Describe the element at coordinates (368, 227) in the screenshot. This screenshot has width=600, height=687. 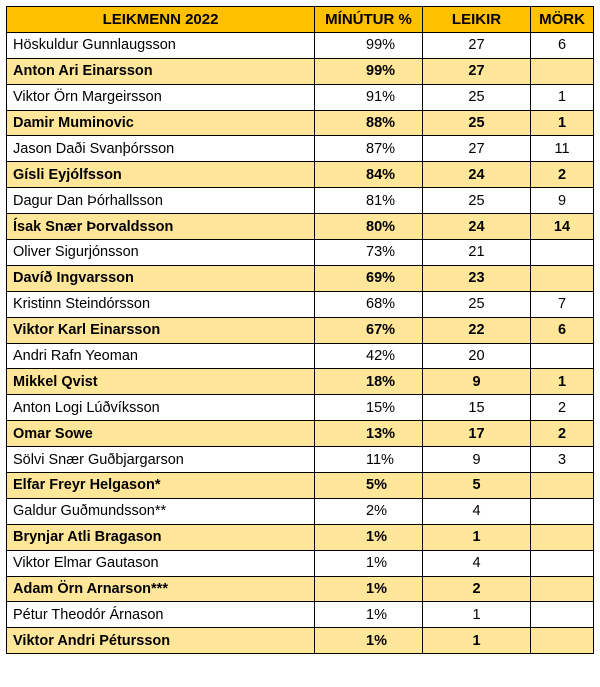
I see `minutes-percent-cell: 80%` at that location.